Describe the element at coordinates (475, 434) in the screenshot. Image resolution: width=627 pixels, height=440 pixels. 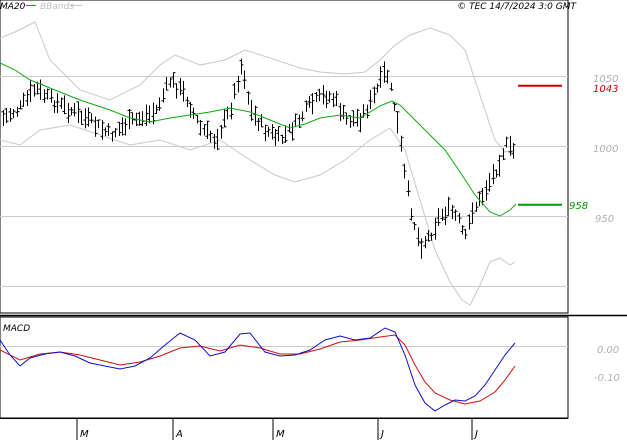
I see `x-tick-j2: J` at that location.